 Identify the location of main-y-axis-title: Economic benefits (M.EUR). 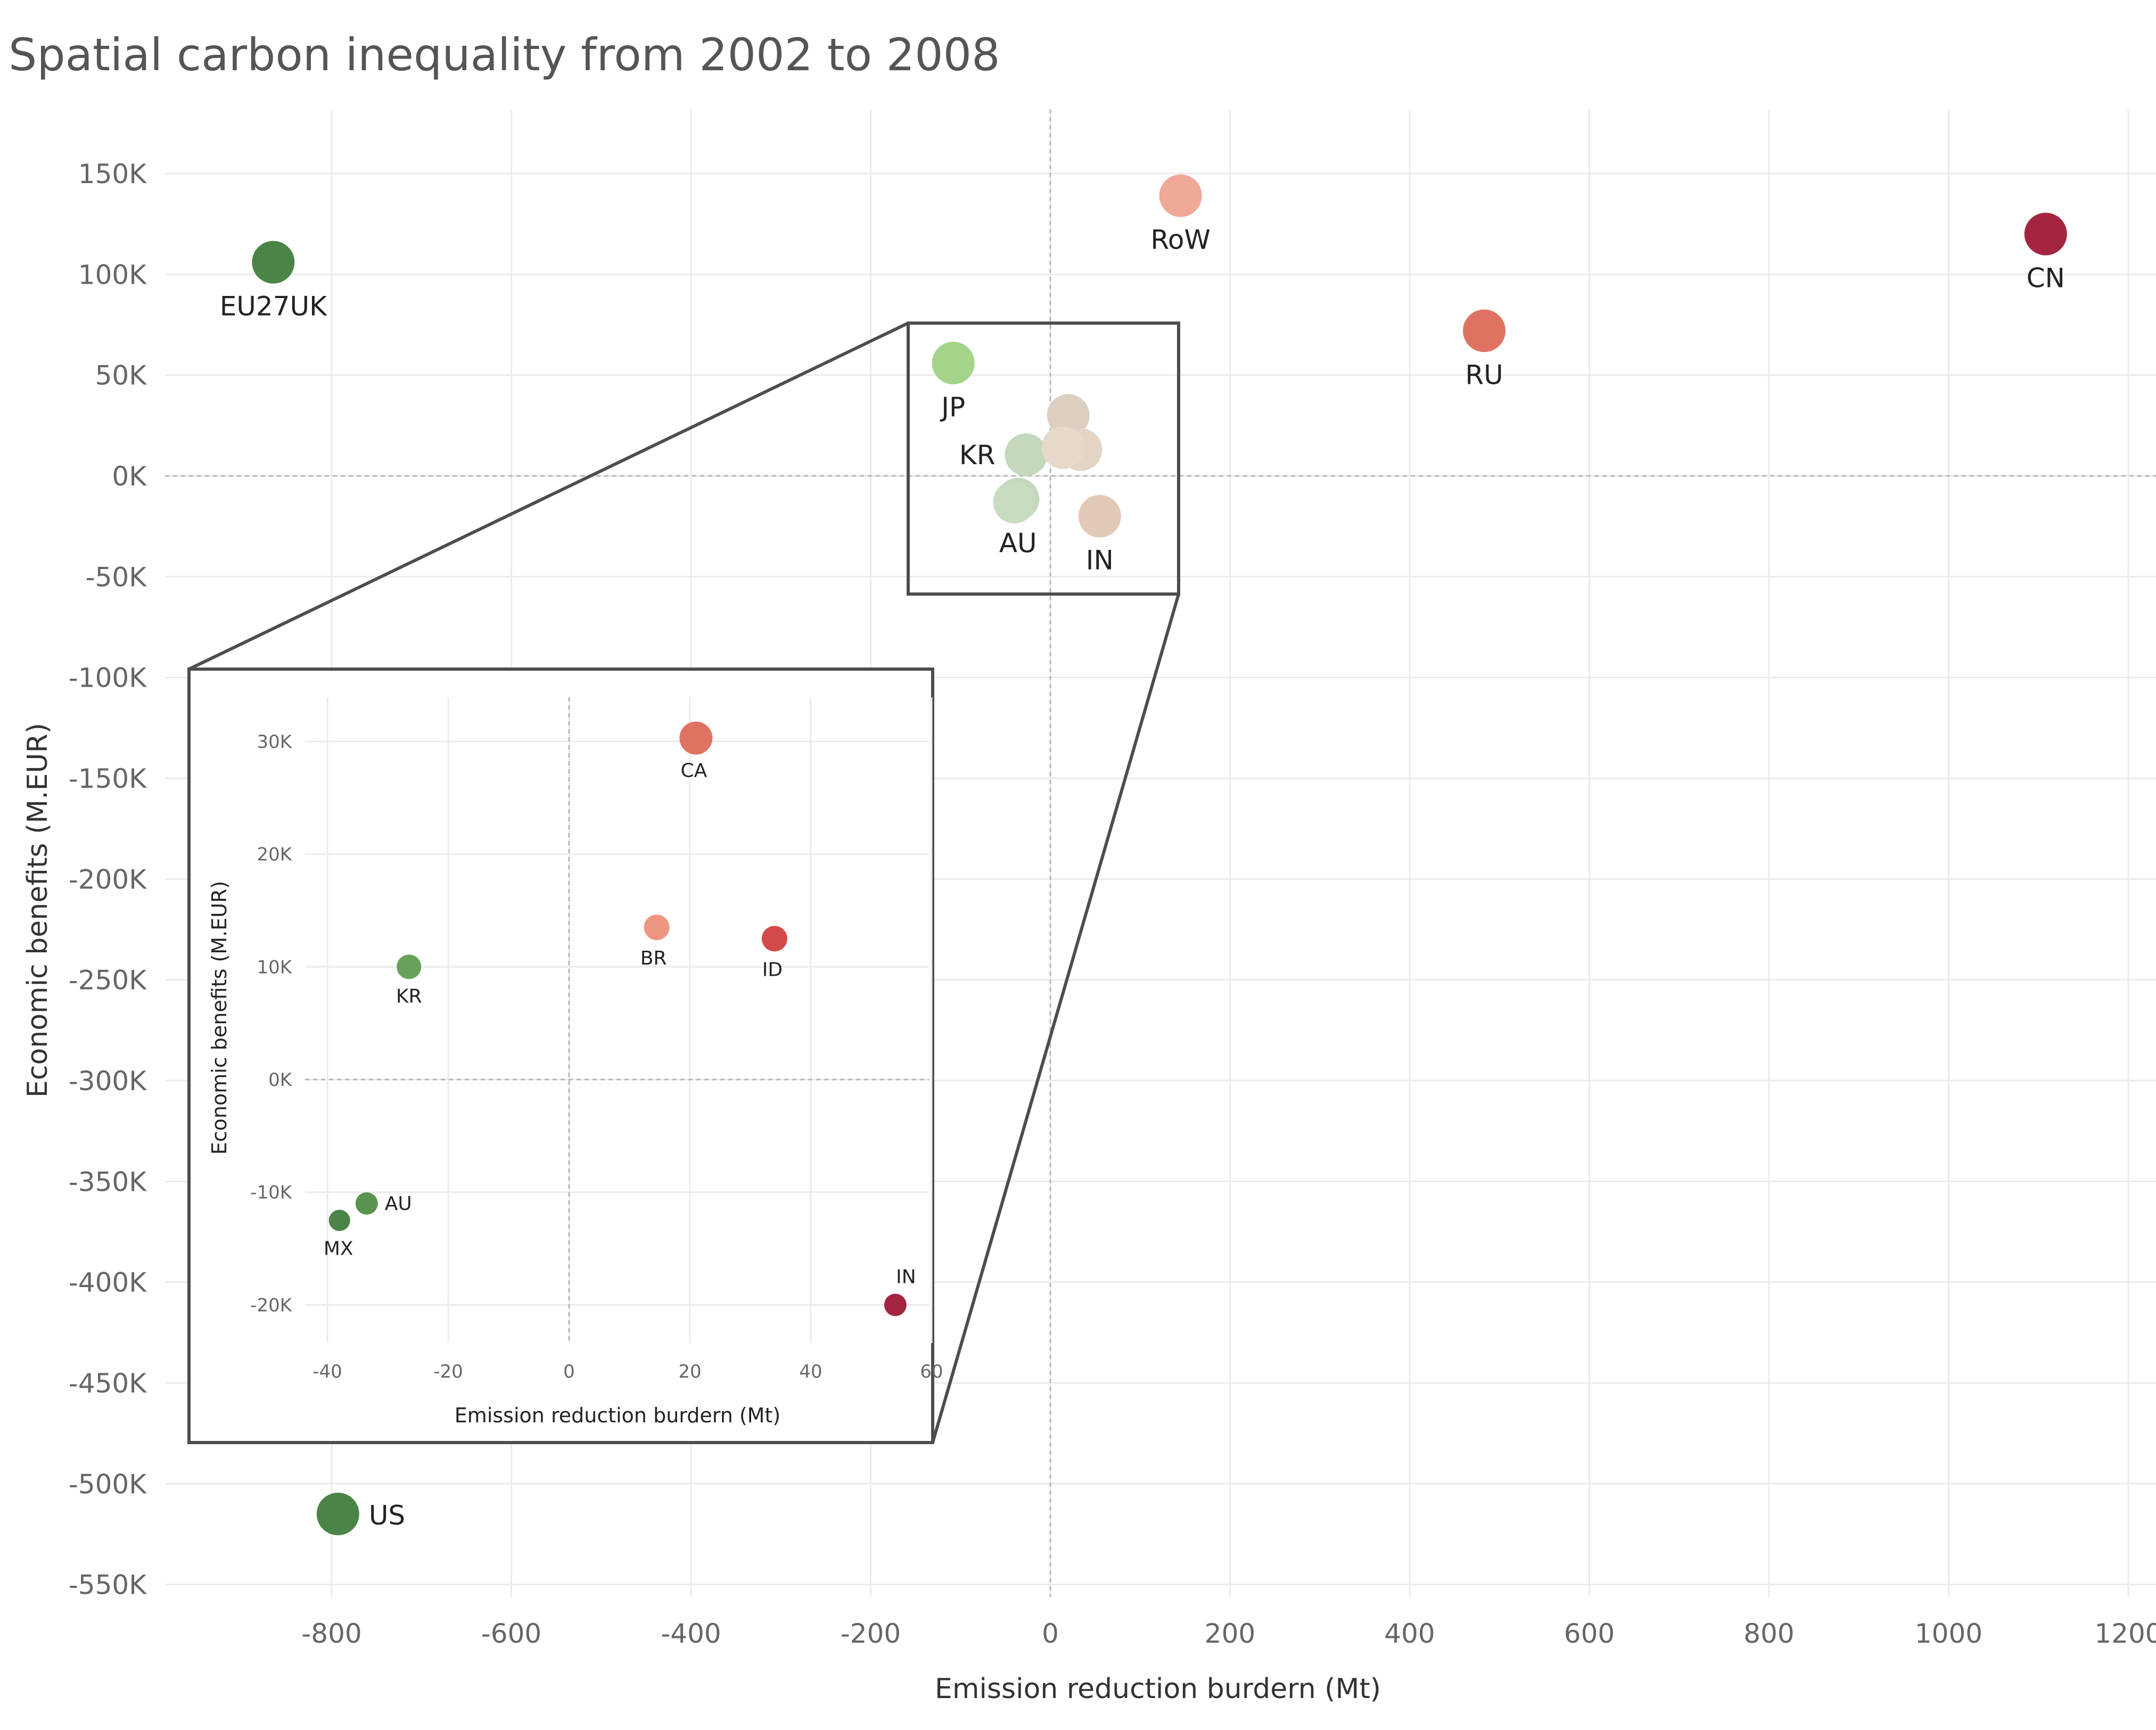
(38, 910).